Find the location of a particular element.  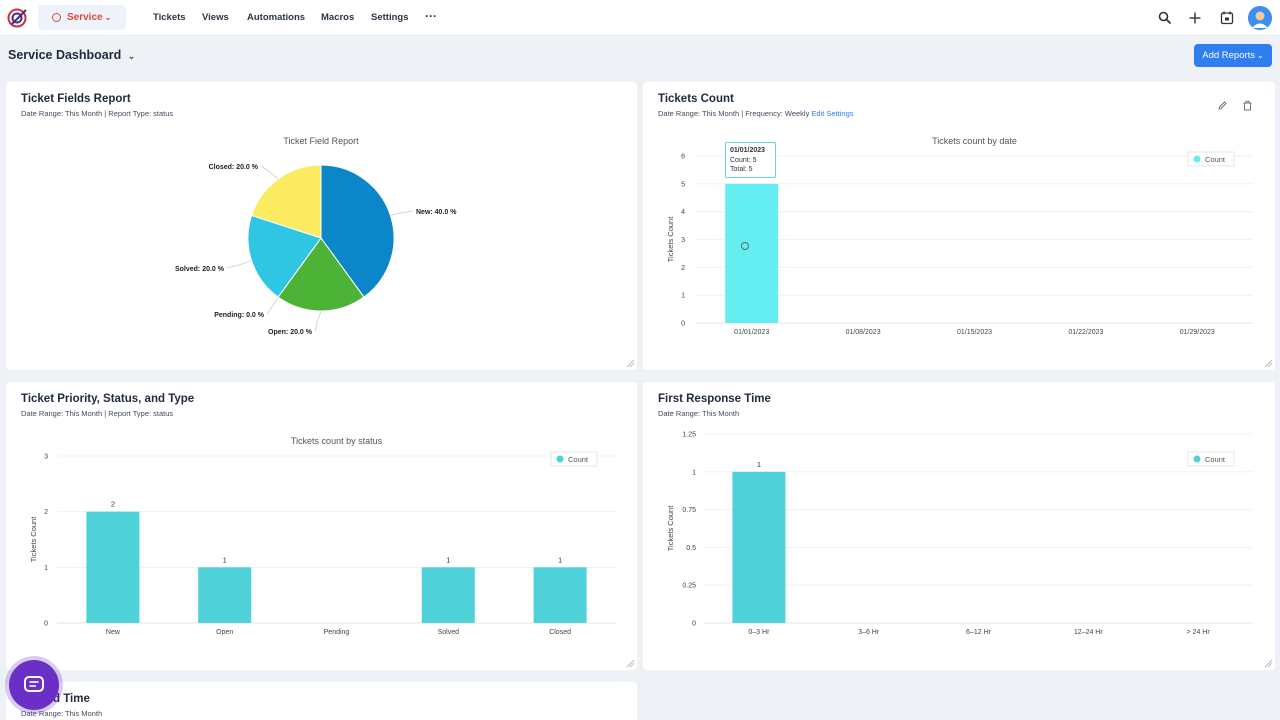

nav-macros: Macros is located at coordinates (338, 17).